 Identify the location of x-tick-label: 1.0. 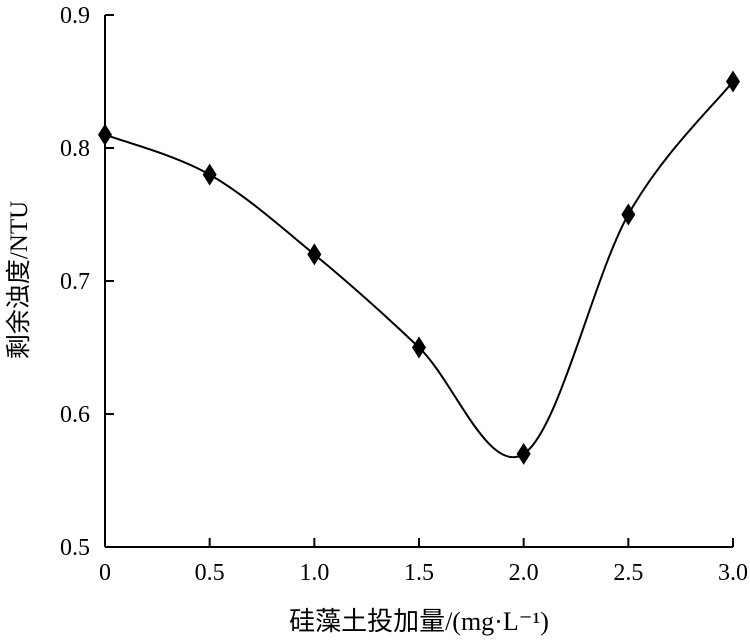
(314, 573).